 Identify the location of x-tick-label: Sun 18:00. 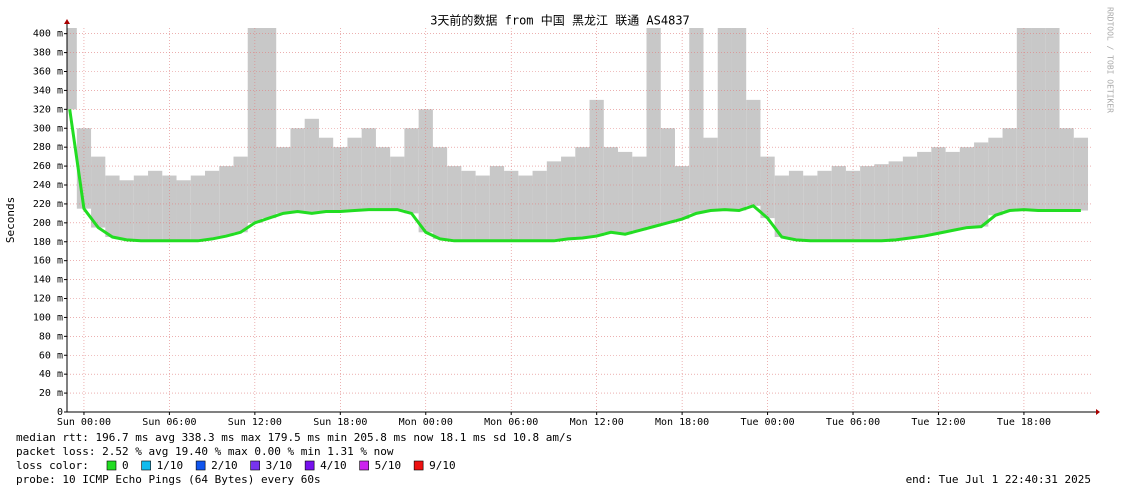
(340, 422).